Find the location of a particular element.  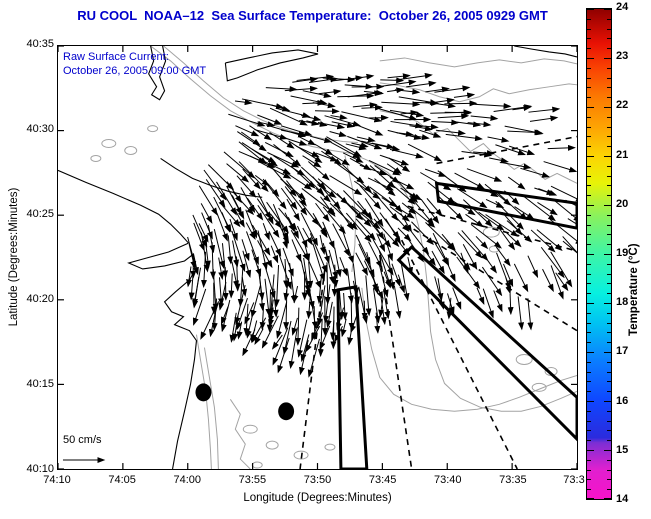

colorbar-tick-label: 15 is located at coordinates (622, 449).